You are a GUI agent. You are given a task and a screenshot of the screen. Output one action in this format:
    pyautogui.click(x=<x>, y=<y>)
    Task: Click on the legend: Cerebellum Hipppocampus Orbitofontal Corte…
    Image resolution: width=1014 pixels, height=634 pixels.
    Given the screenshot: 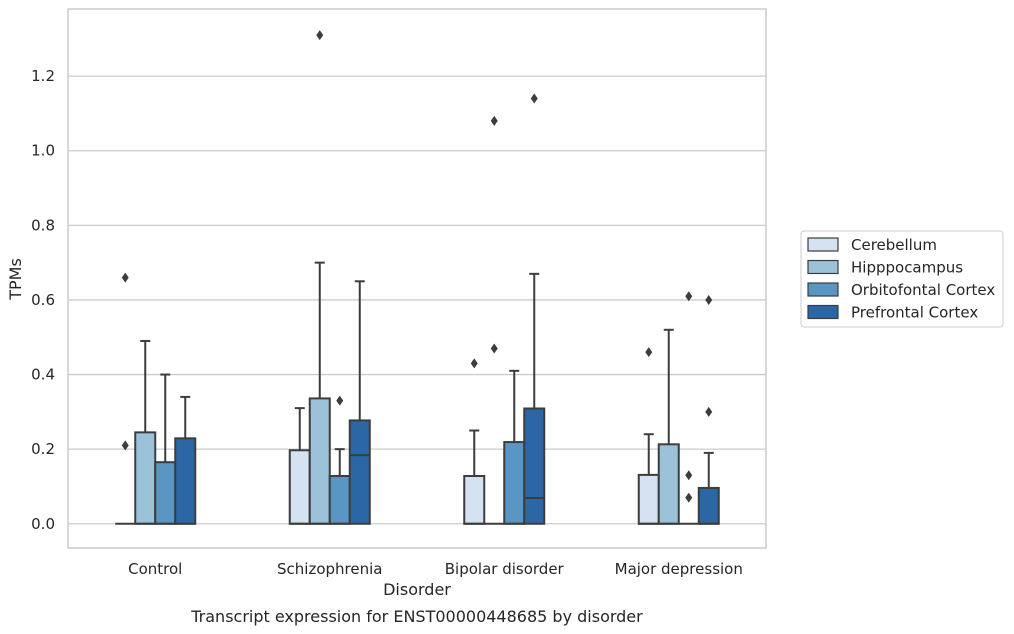 What is the action you would take?
    pyautogui.click(x=902, y=279)
    